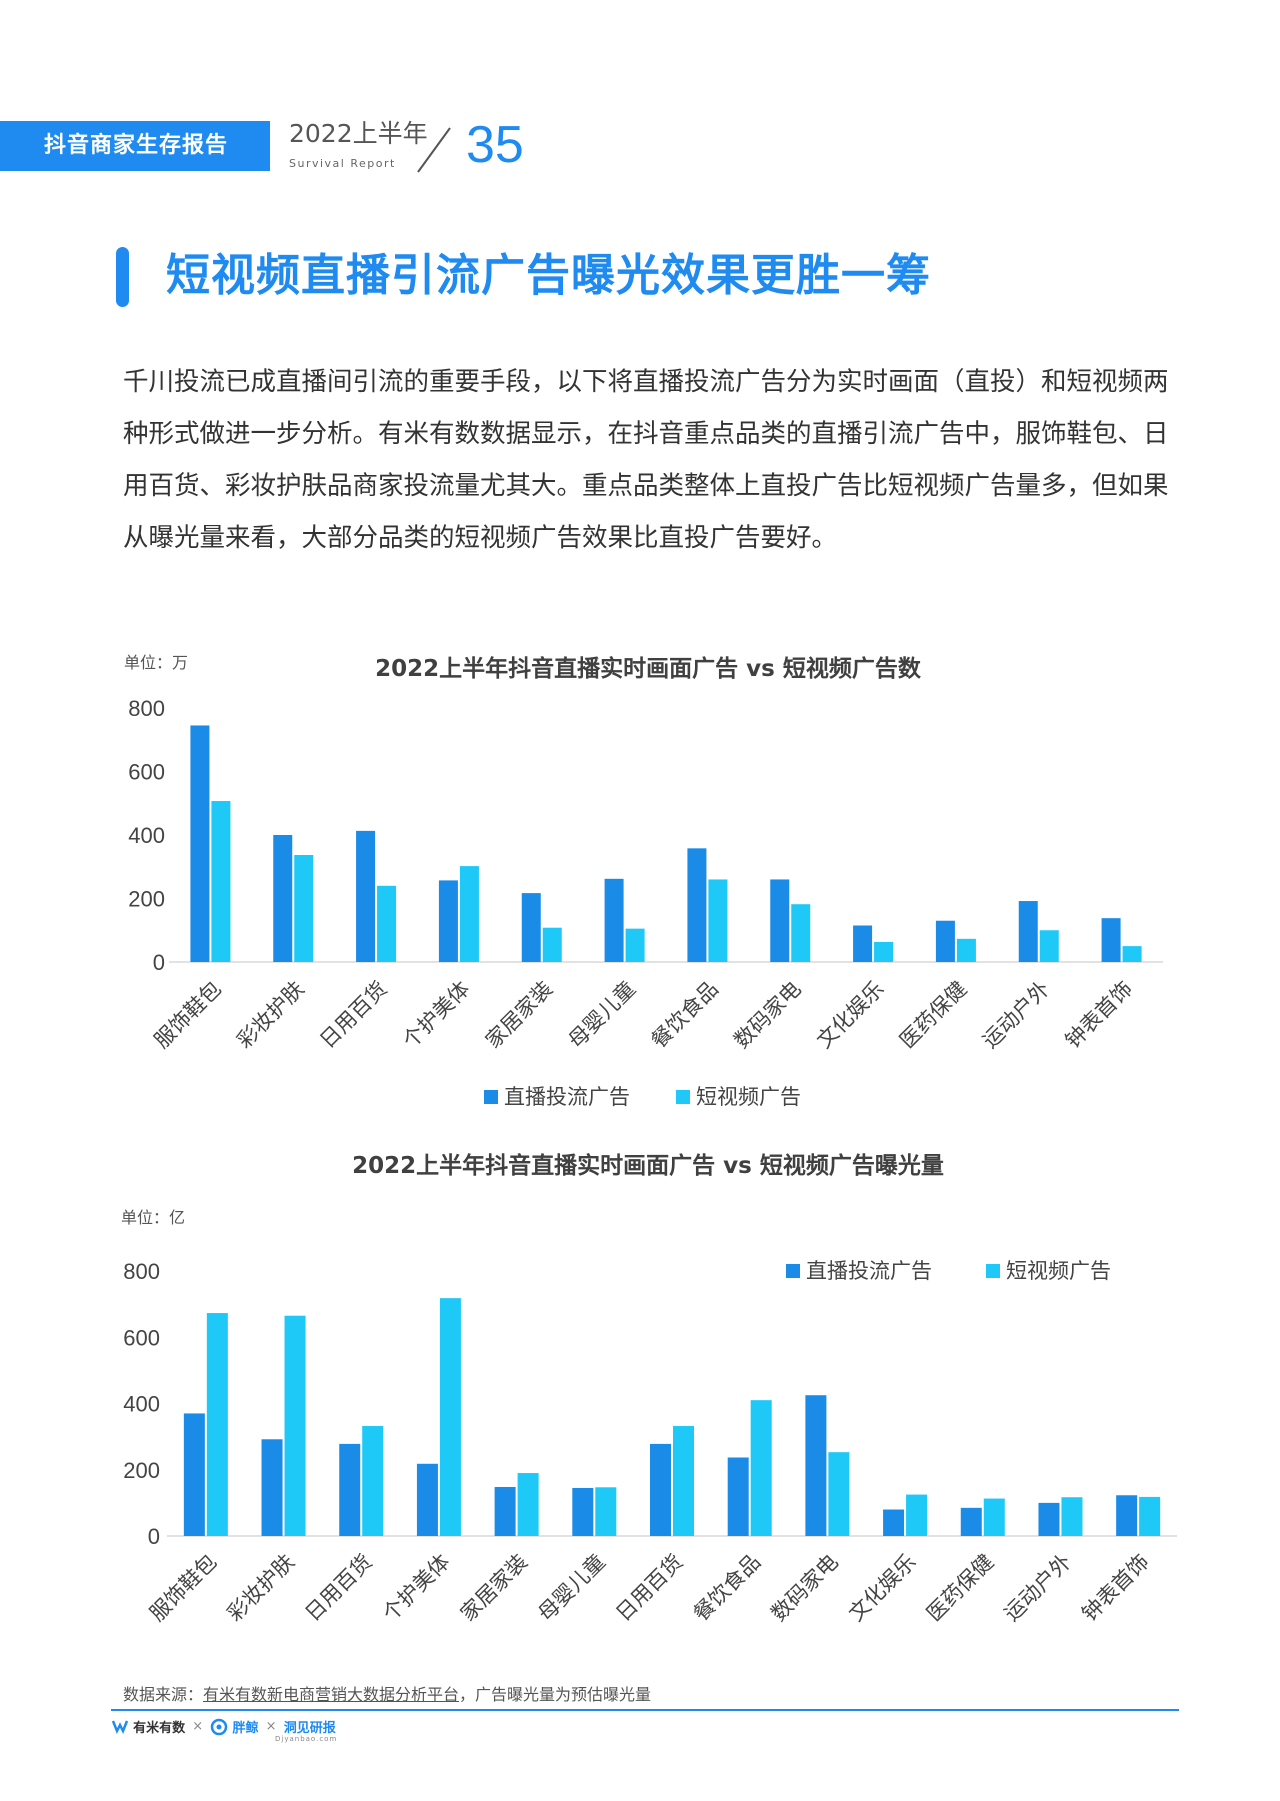  Describe the element at coordinates (331, 1694) in the screenshot. I see `source-link: 有米有数新电商营销大数据分析平台` at that location.